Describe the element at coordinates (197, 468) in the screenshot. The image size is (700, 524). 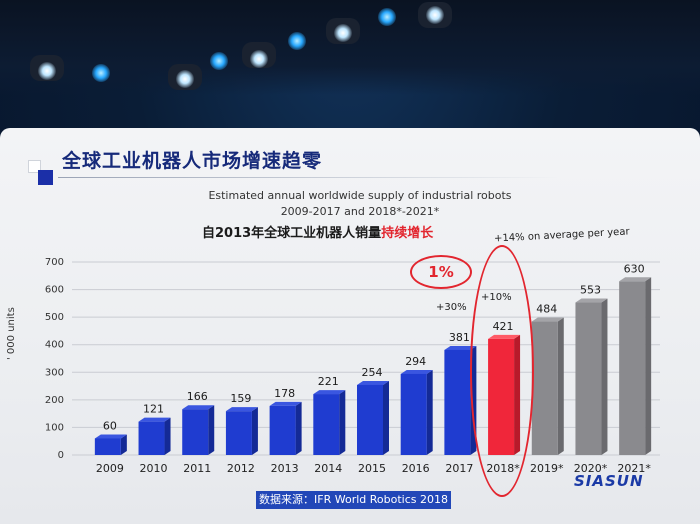
I see `x-tick-label: 2011` at that location.